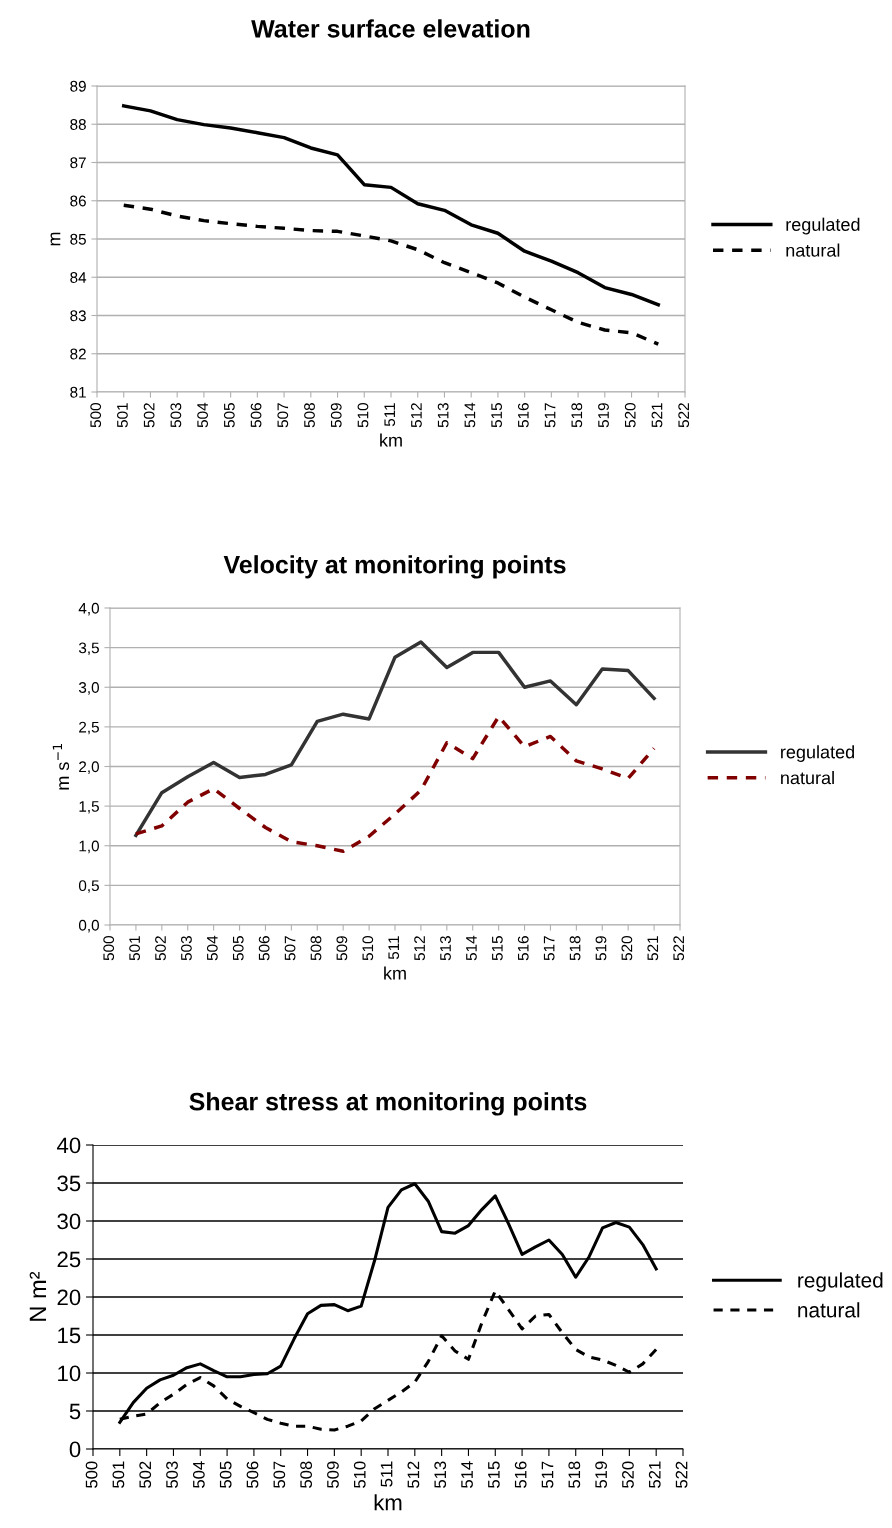  Describe the element at coordinates (89, 807) in the screenshot. I see `y-tick-label: 1,5` at that location.